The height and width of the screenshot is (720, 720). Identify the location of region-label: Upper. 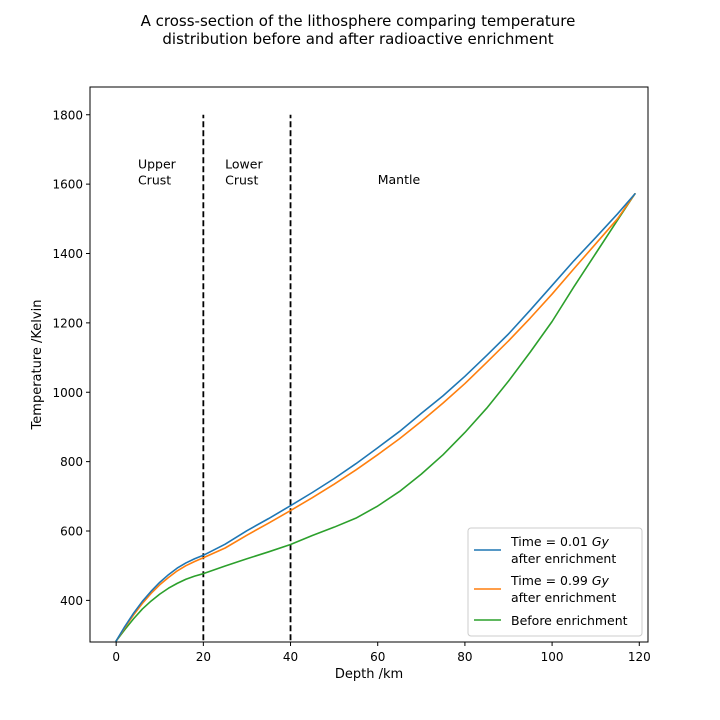
(157, 164).